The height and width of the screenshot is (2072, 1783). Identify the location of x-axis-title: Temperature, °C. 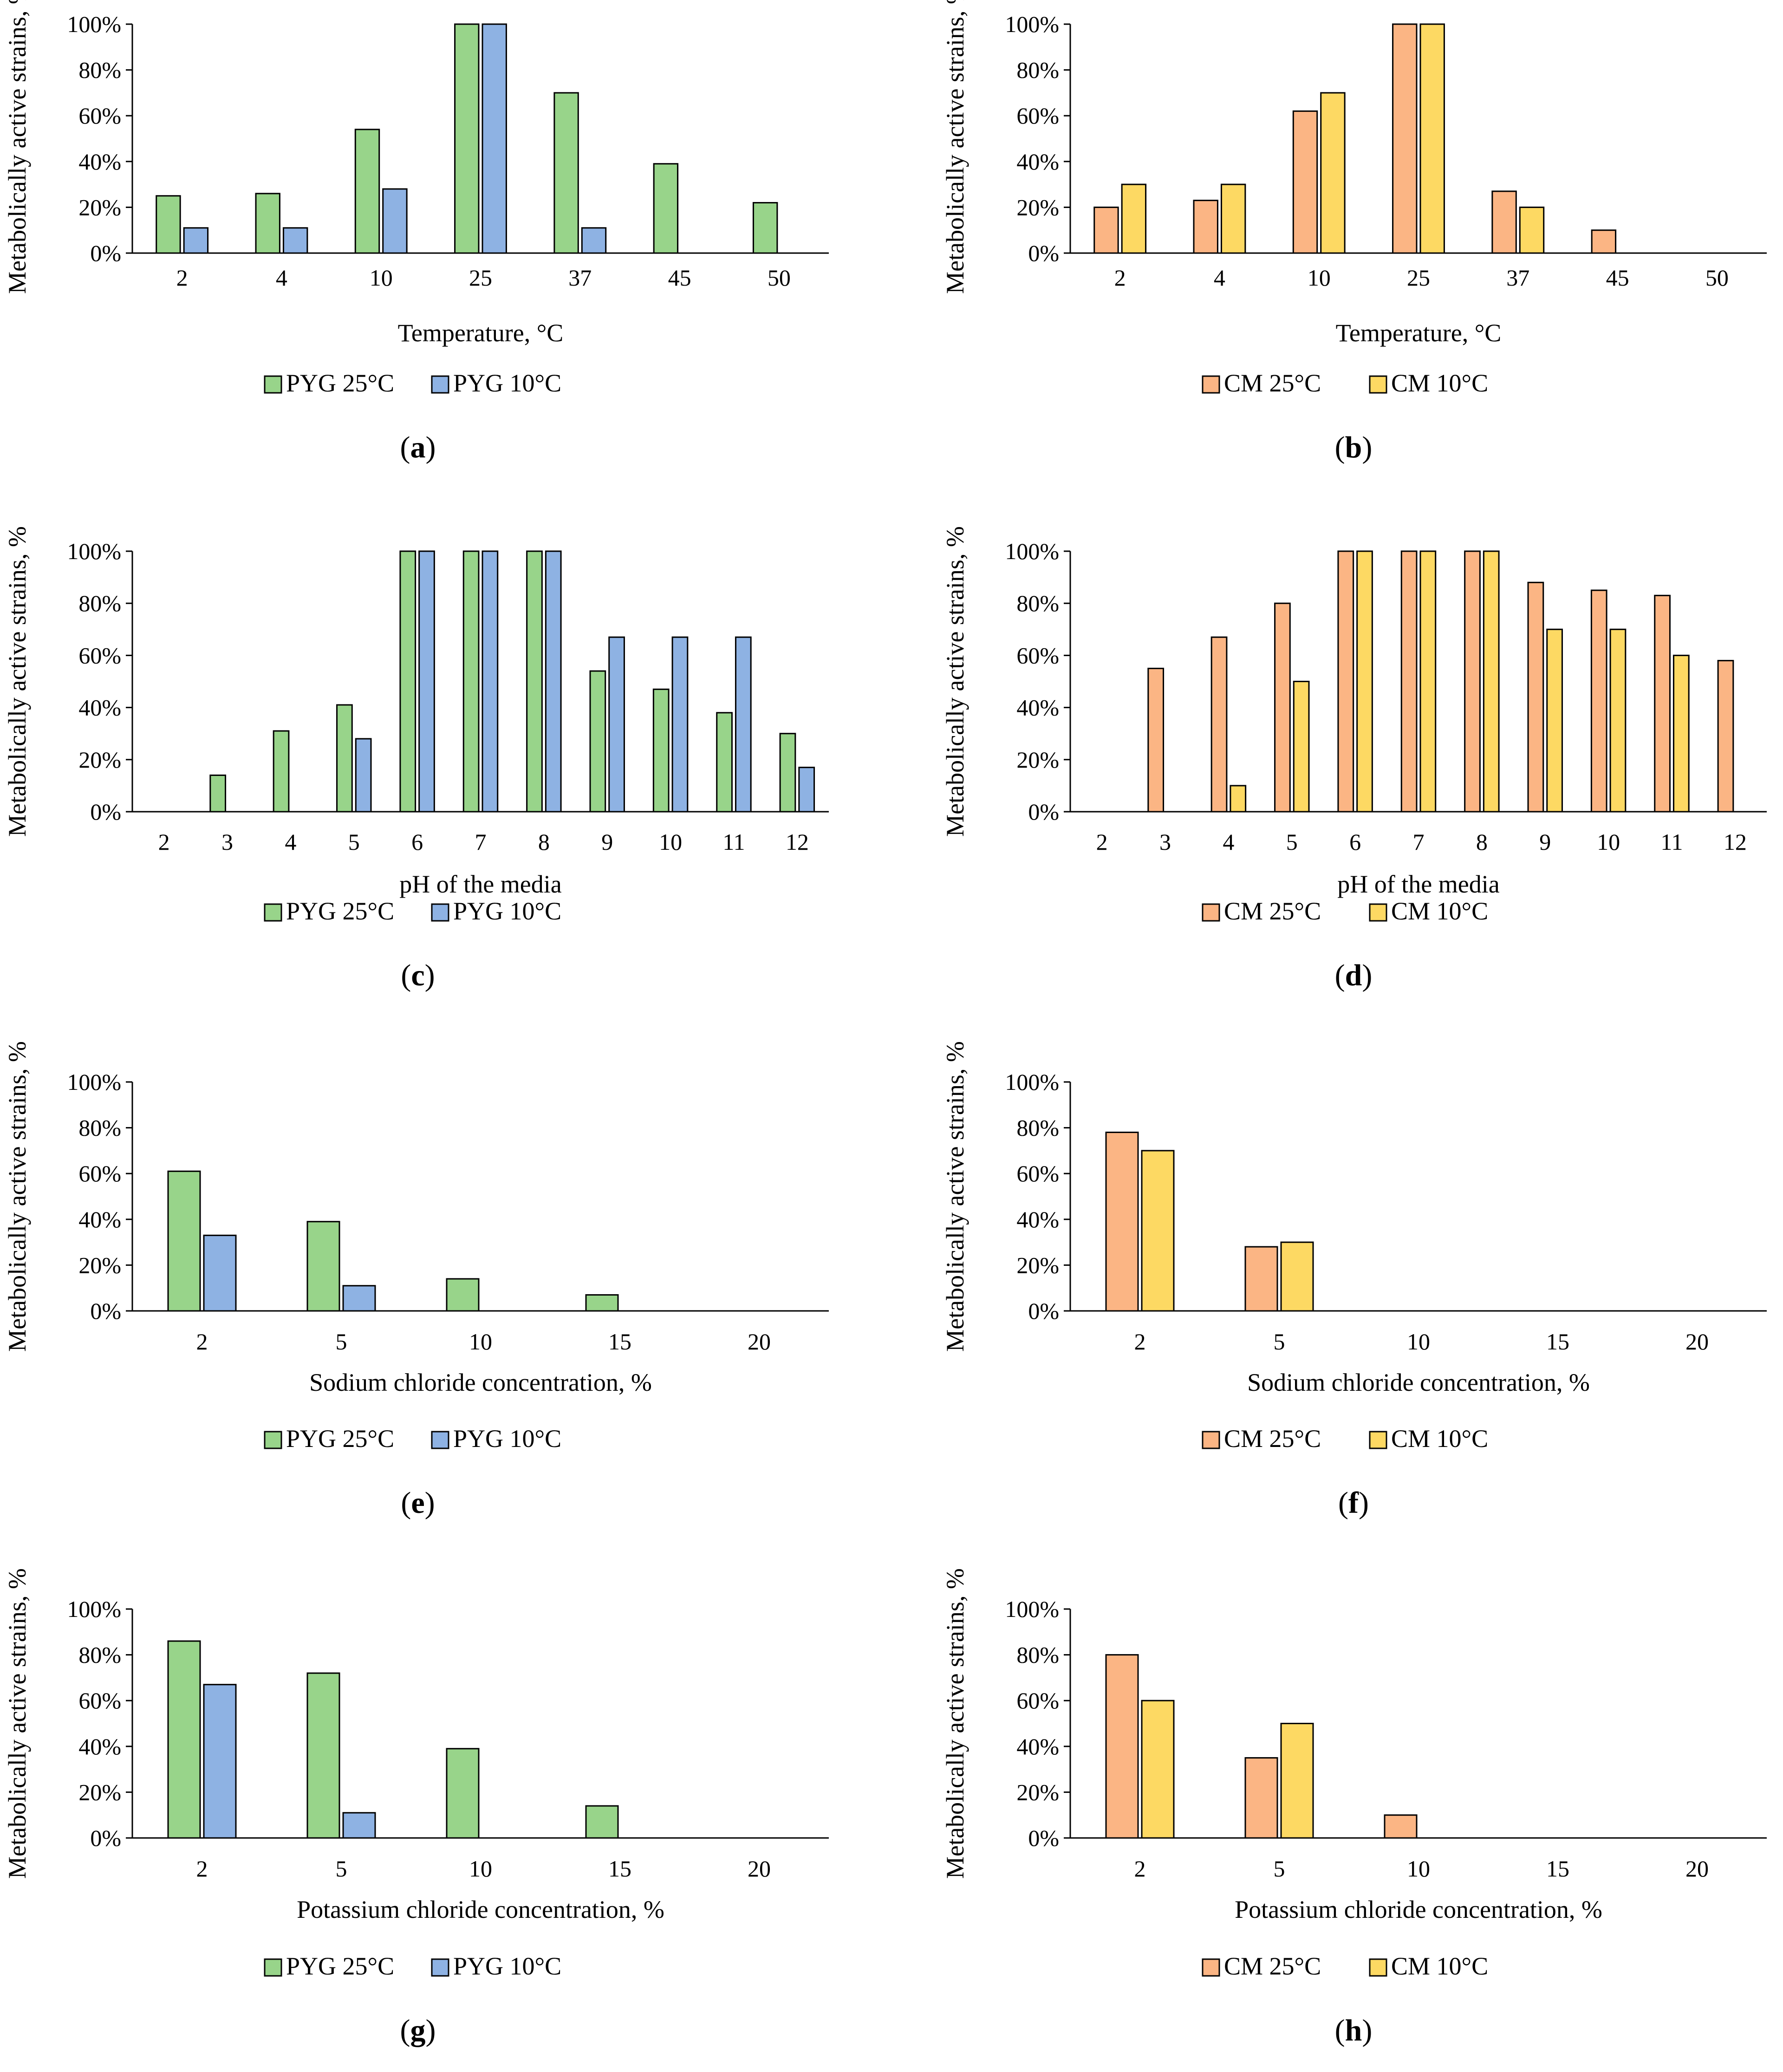
(1419, 333).